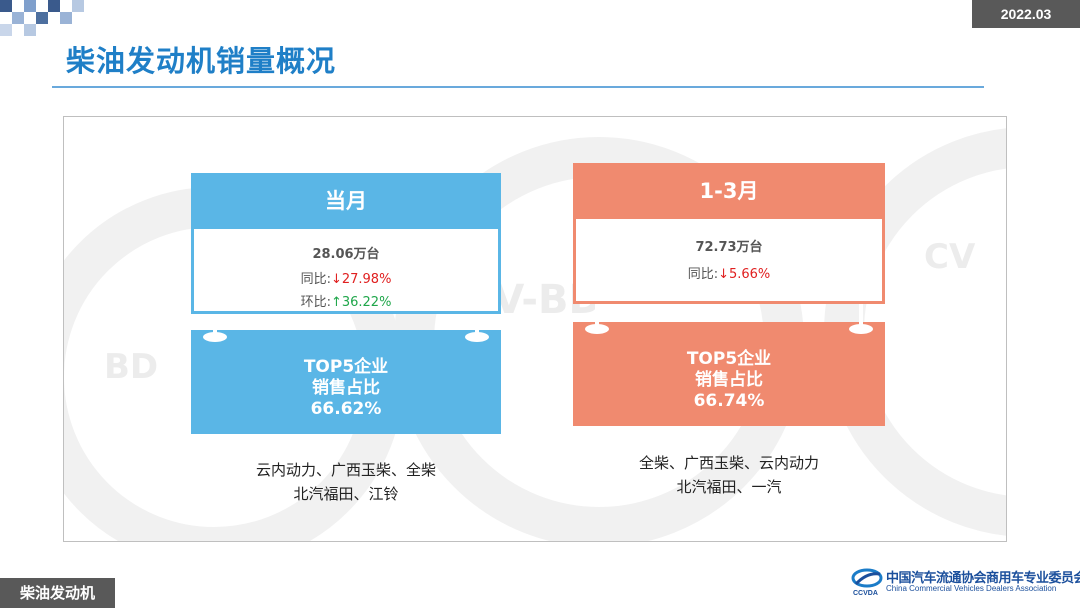 Image resolution: width=1080 pixels, height=608 pixels. Describe the element at coordinates (729, 260) in the screenshot. I see `sales-info-box-ytd: 72.73万台 同比:↓5.66%` at that location.